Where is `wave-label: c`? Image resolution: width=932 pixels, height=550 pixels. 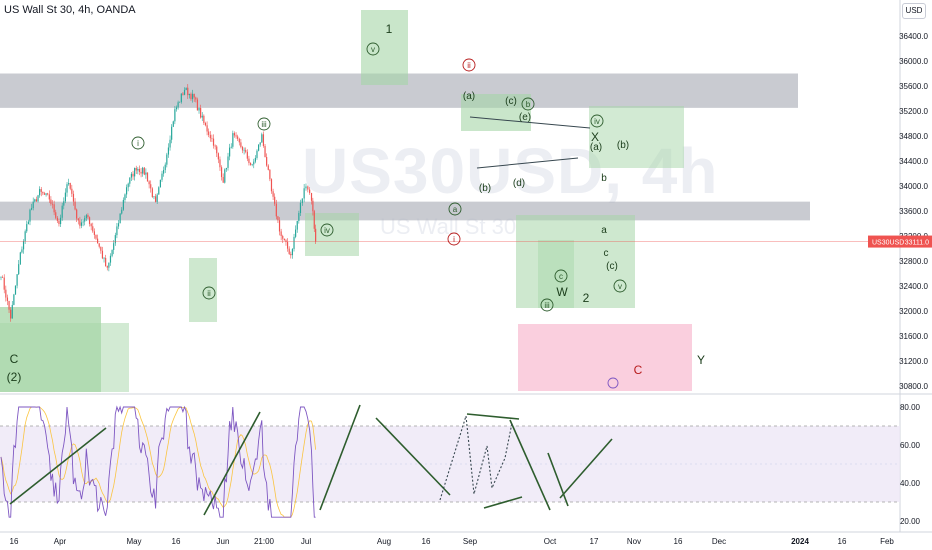 wave-label: c is located at coordinates (561, 276).